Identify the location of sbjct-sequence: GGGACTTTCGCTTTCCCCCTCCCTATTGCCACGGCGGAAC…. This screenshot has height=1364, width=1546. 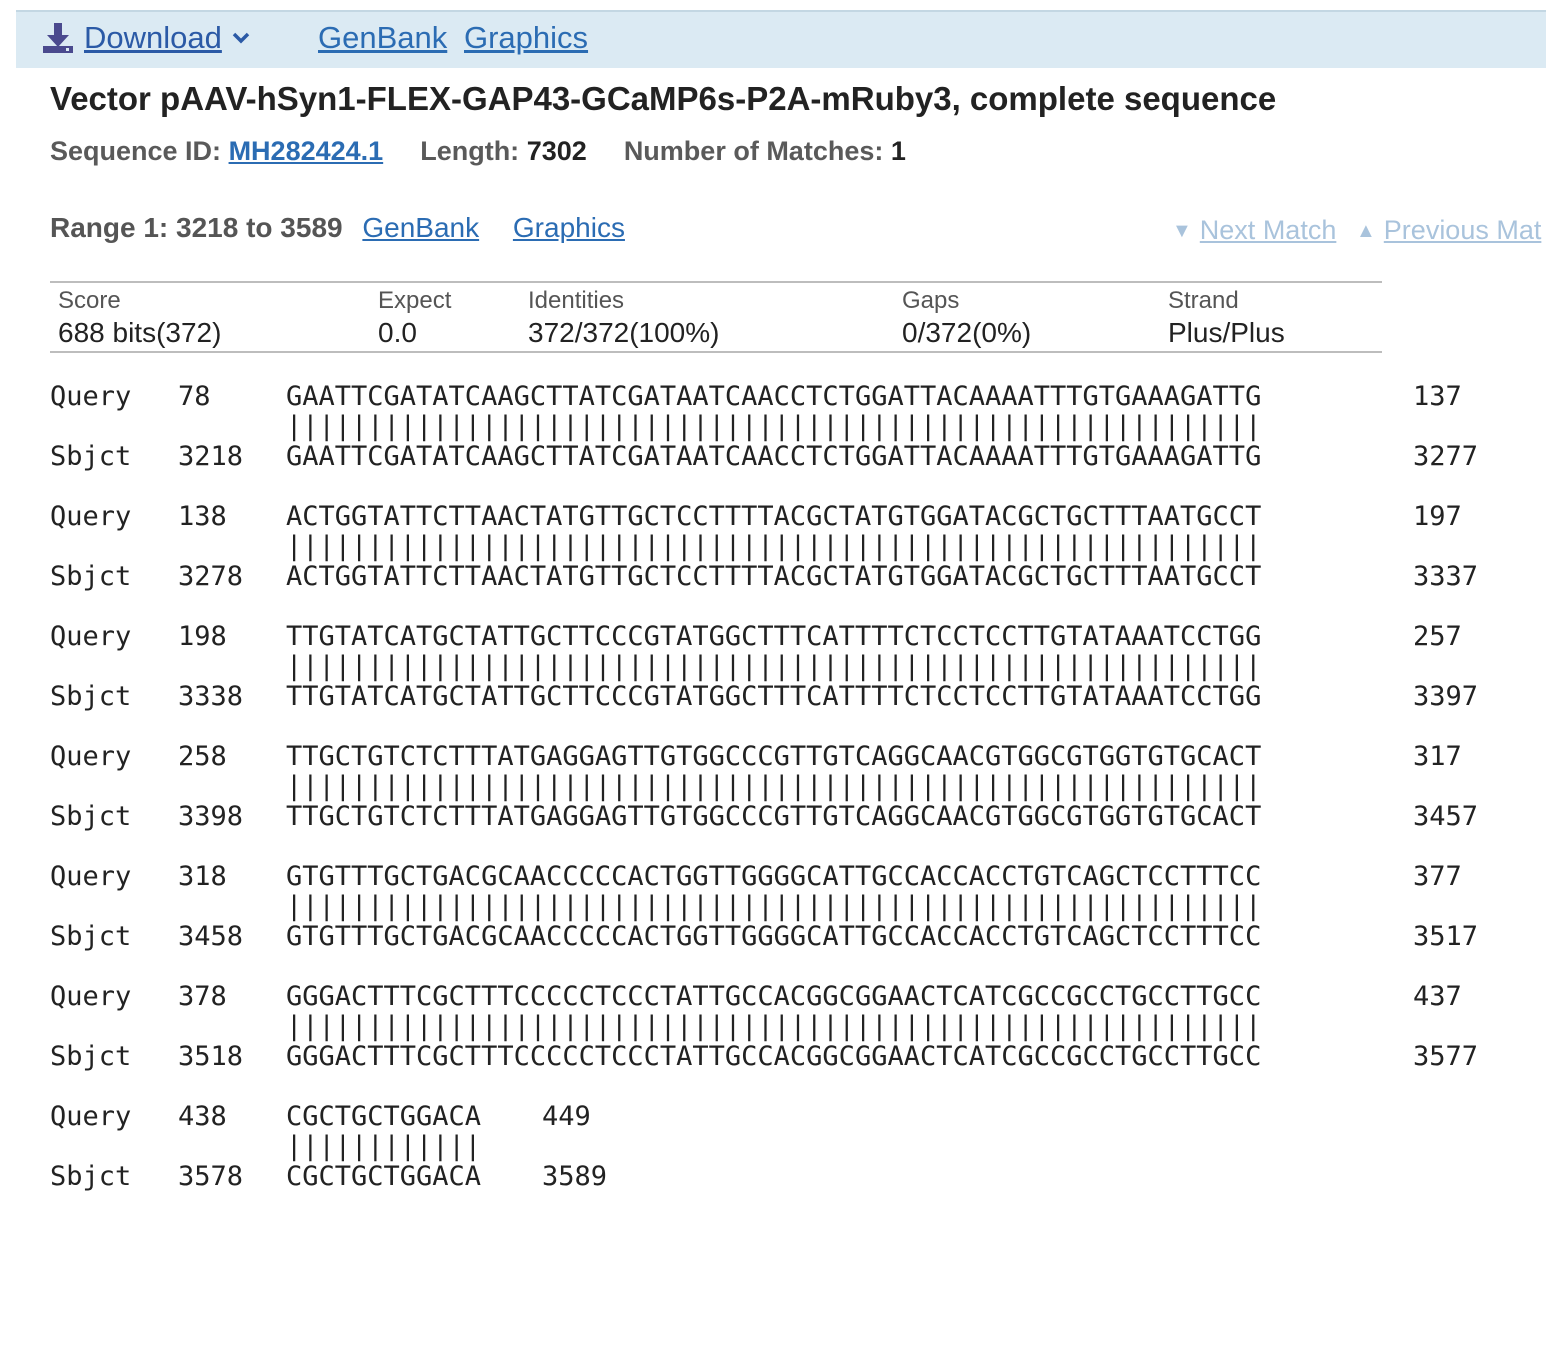
(774, 1056).